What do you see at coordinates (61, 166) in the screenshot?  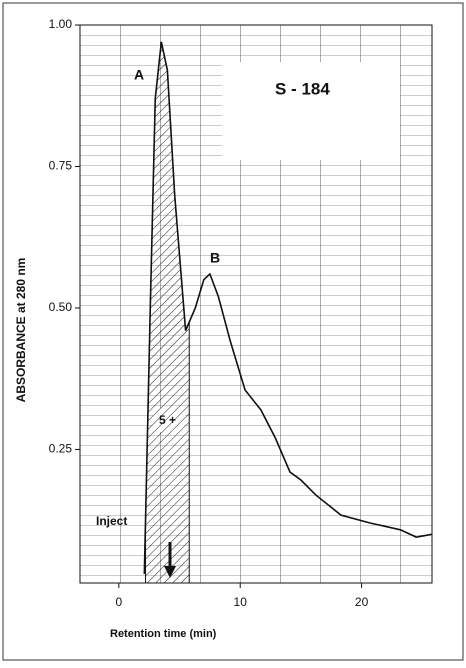 I see `y-tick-label: 0.75` at bounding box center [61, 166].